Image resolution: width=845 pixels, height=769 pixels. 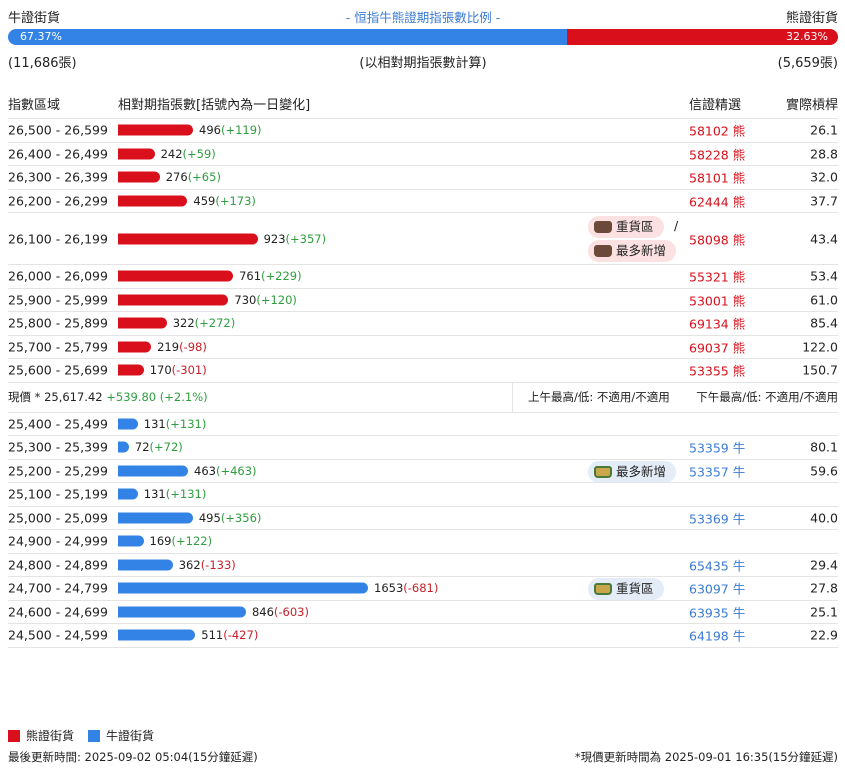 What do you see at coordinates (824, 588) in the screenshot?
I see `leverage-value: 27.8` at bounding box center [824, 588].